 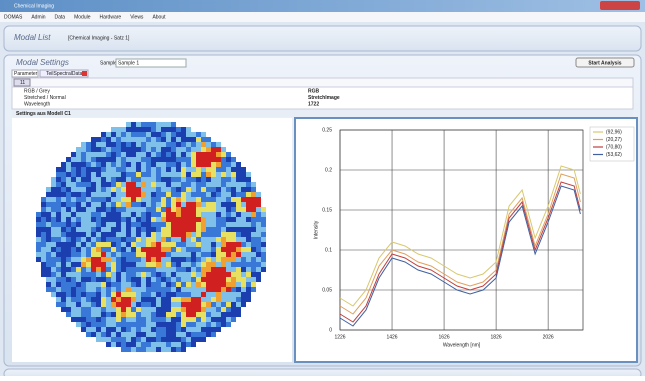 I want to click on menu-item: Data, so click(x=60, y=17).